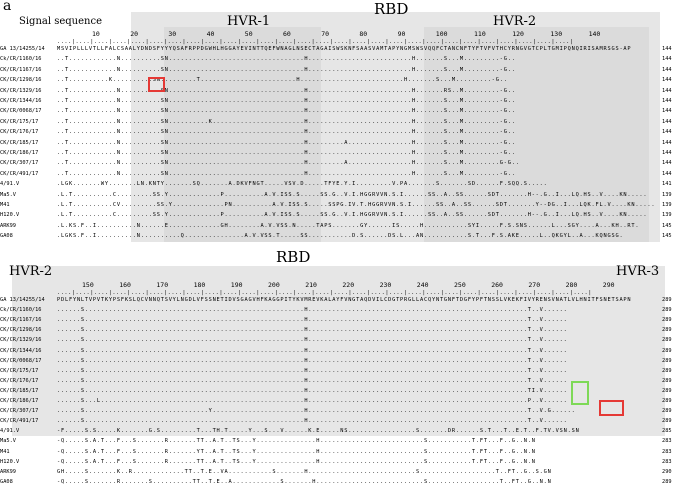 This screenshot has width=675, height=488. Describe the element at coordinates (172, 34) in the screenshot. I see `top-tick-30: 30` at that location.